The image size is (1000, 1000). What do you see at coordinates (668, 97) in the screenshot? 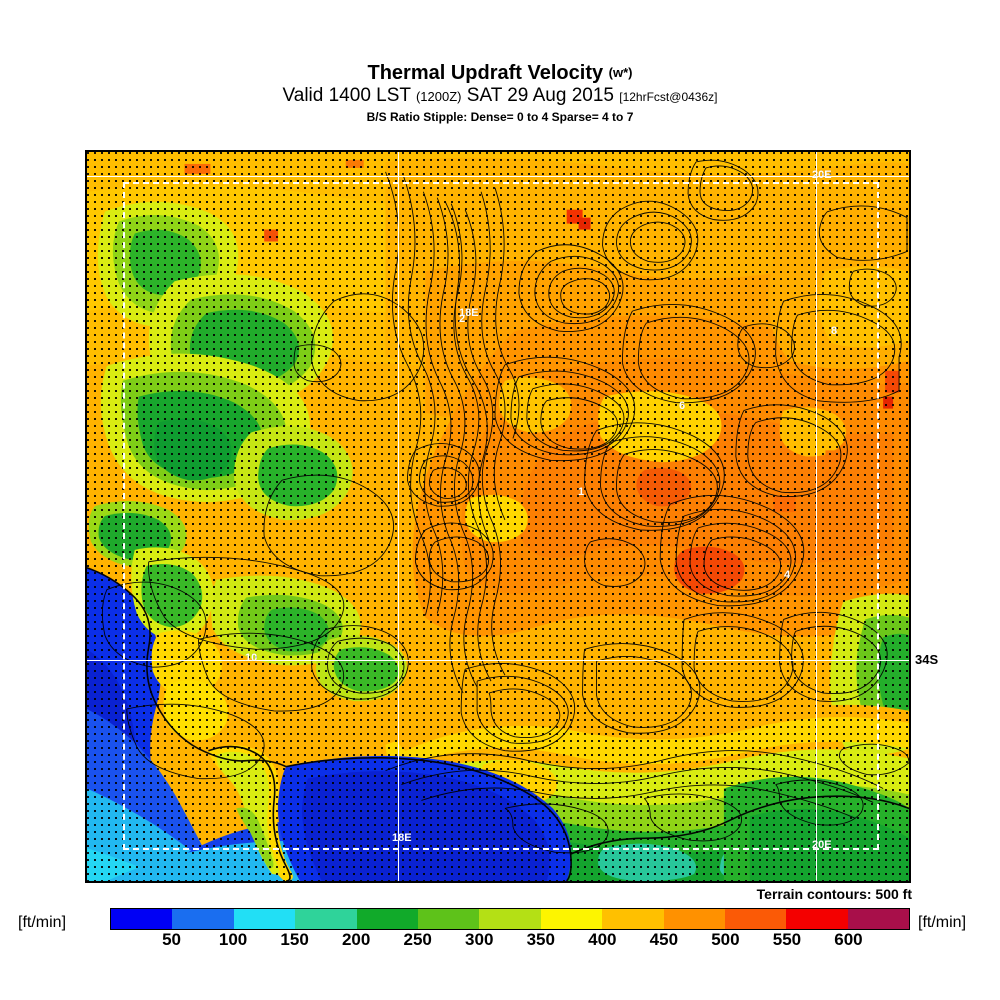
I see `forecast-tag: [12hrFcst@0436z]` at bounding box center [668, 97].